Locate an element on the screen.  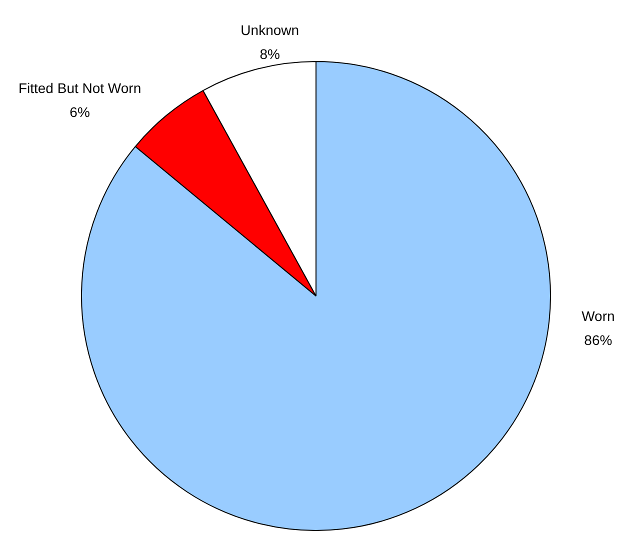
data-label: 8% is located at coordinates (270, 54).